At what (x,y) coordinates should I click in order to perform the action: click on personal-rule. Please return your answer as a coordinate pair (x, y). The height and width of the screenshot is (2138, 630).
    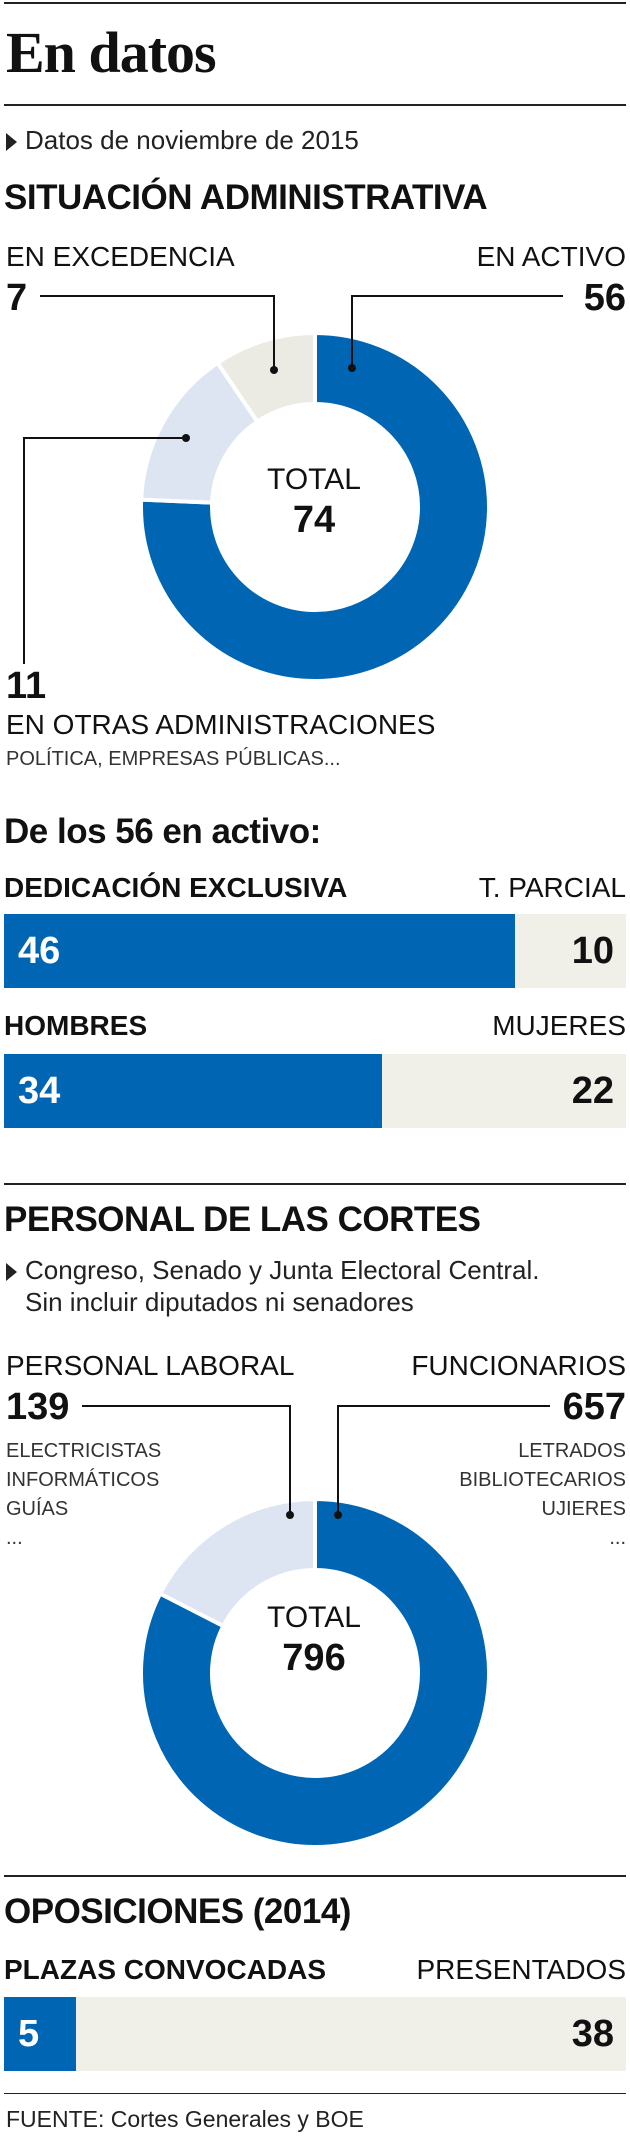
    Looking at the image, I should click on (315, 1184).